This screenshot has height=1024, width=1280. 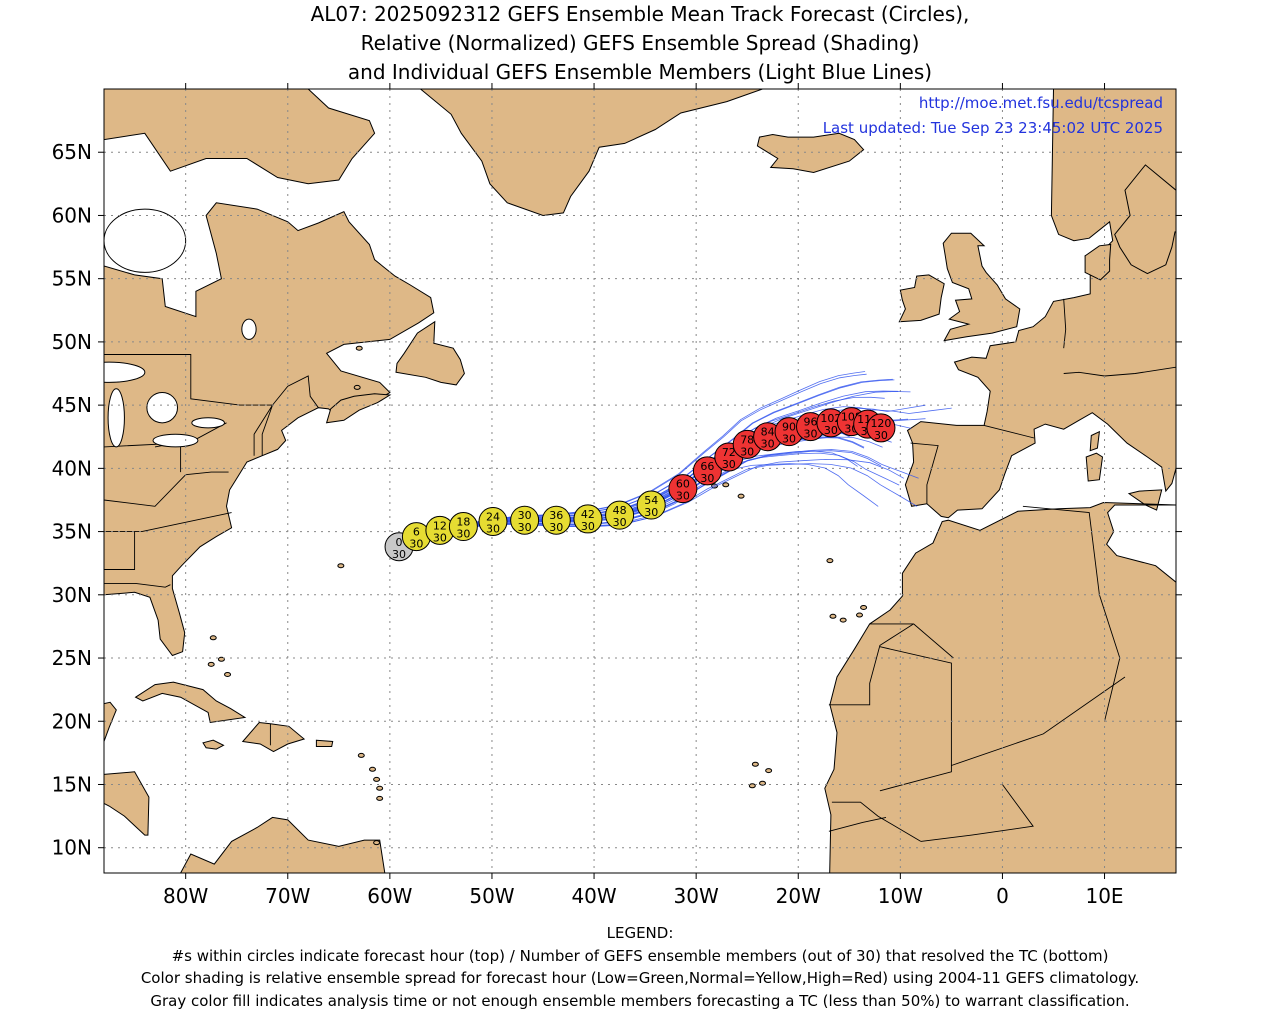 I want to click on forecast-hour-label: 102, so click(x=830, y=418).